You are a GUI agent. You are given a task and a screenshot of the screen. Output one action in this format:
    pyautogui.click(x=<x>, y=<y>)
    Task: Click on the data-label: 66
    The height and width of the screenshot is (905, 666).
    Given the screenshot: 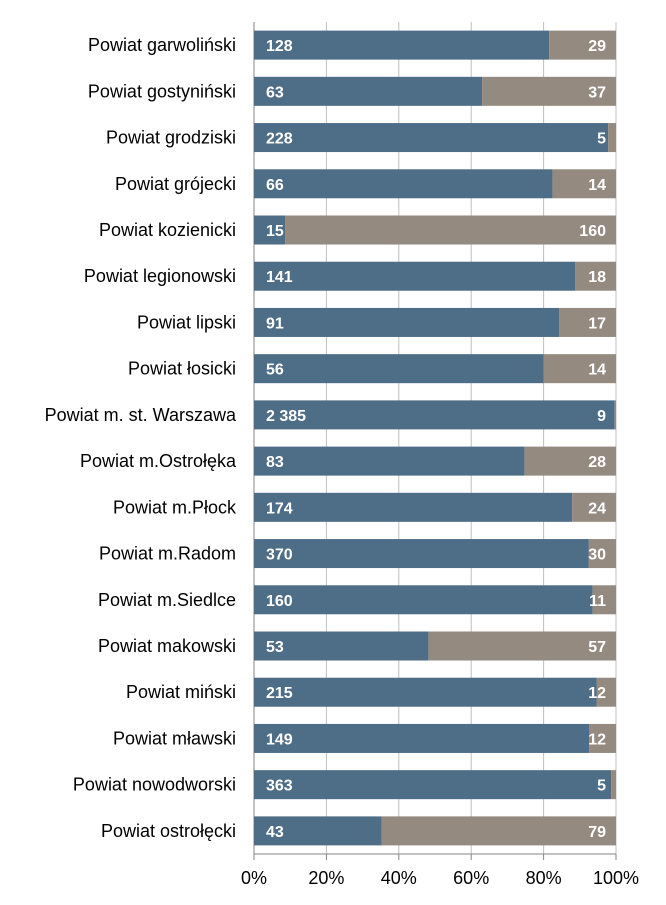 What is the action you would take?
    pyautogui.click(x=275, y=185)
    